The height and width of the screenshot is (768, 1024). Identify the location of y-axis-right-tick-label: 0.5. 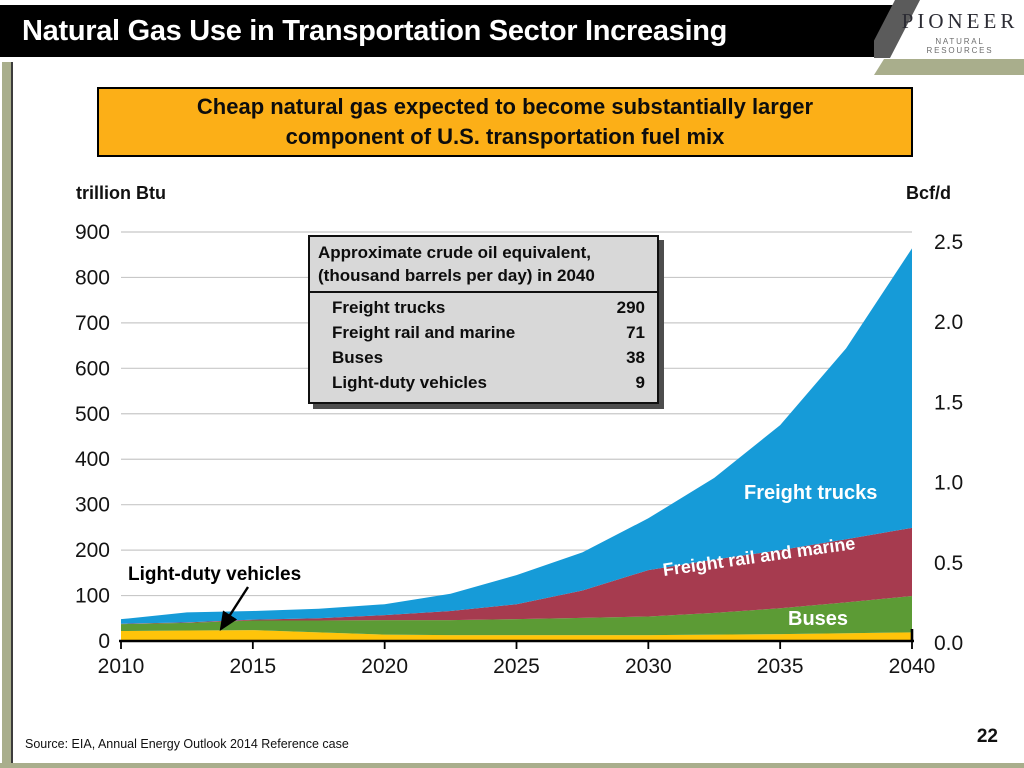
(948, 563).